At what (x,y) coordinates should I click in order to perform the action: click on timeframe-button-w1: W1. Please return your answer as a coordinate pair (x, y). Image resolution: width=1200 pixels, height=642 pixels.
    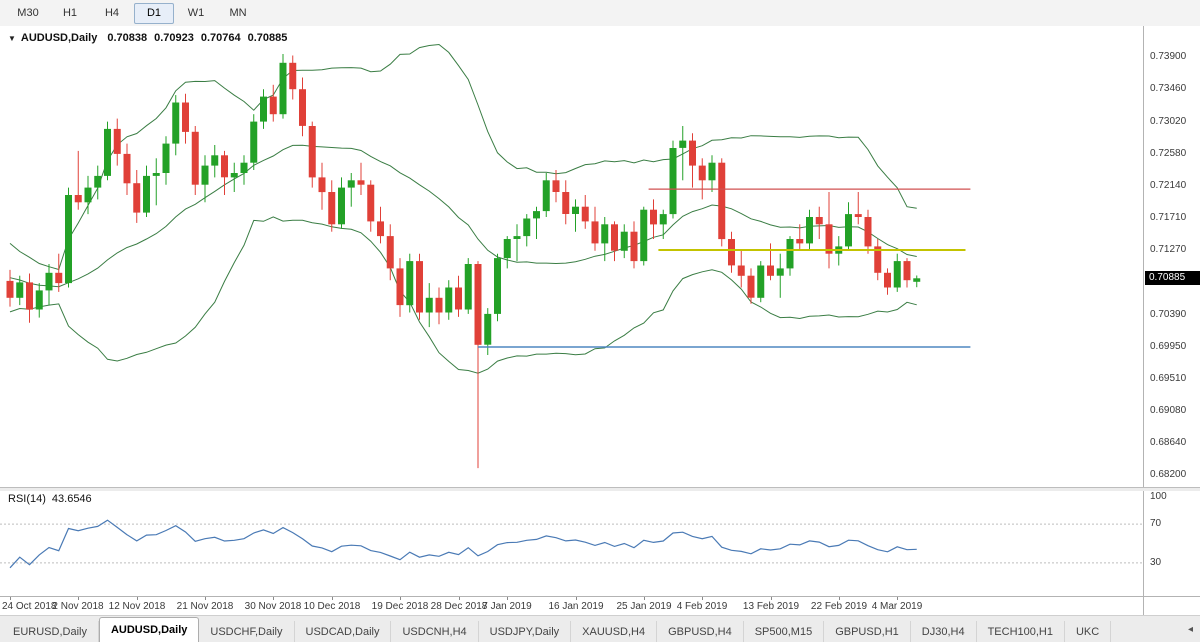
    Looking at the image, I should click on (196, 13).